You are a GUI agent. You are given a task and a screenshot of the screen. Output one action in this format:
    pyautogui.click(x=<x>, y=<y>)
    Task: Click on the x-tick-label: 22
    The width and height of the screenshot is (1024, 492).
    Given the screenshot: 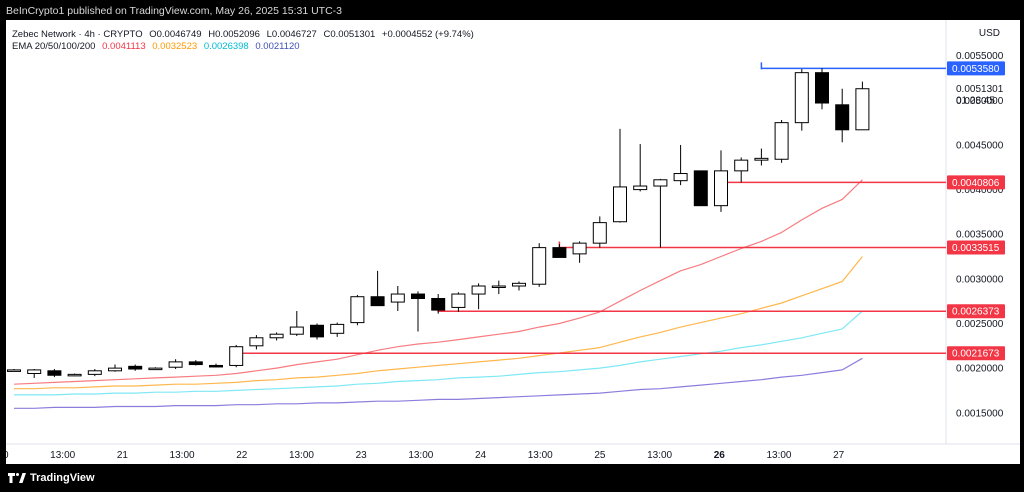 What is the action you would take?
    pyautogui.click(x=242, y=455)
    